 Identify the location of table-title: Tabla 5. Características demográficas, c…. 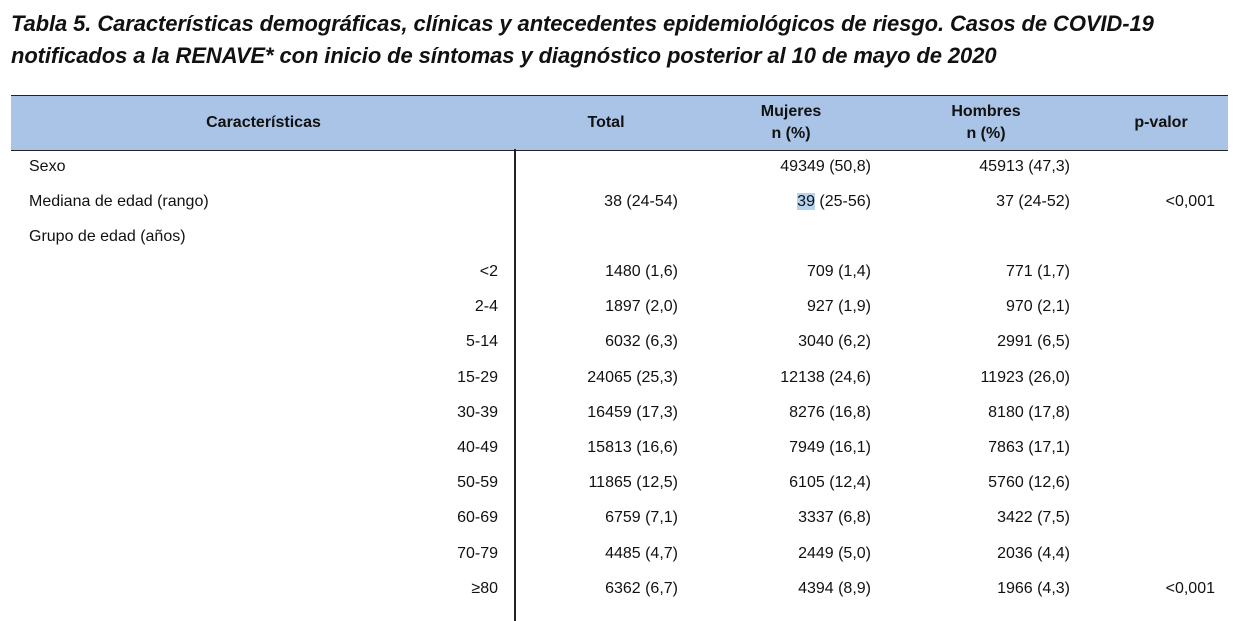
(582, 39).